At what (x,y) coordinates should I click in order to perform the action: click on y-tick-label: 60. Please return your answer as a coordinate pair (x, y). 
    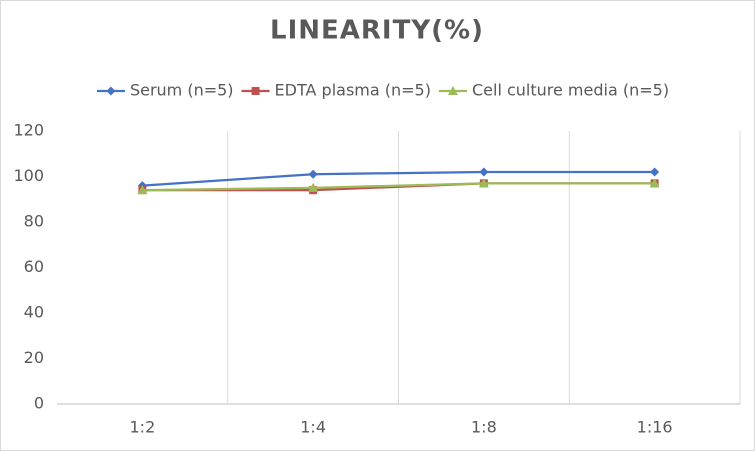
    Looking at the image, I should click on (34, 266).